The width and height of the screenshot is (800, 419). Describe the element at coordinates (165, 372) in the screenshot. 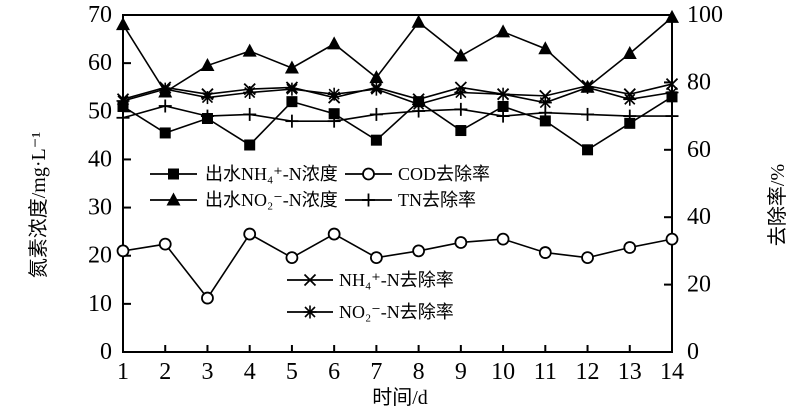

I see `x-tick-label: 2` at that location.